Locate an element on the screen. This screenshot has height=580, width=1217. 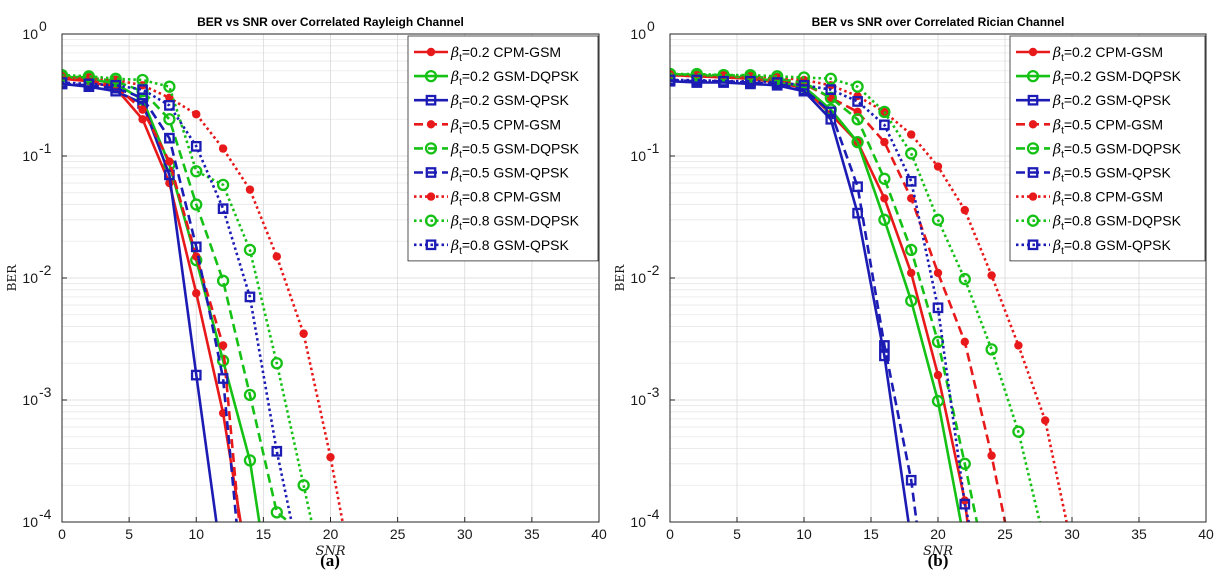
panel-caption: (a) is located at coordinates (330, 560).